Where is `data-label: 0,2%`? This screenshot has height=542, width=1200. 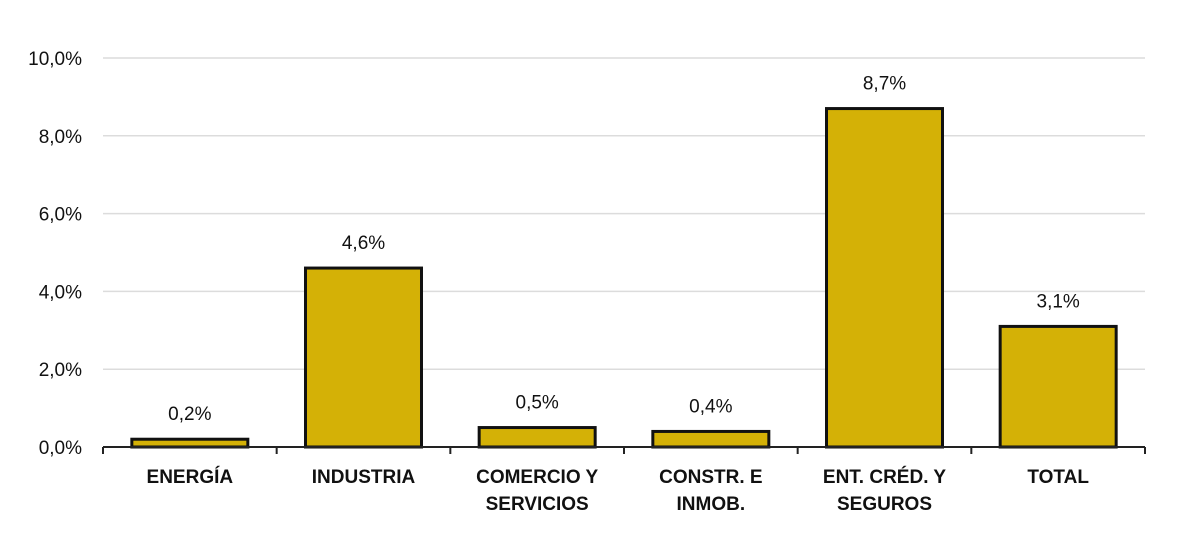 data-label: 0,2% is located at coordinates (189, 414).